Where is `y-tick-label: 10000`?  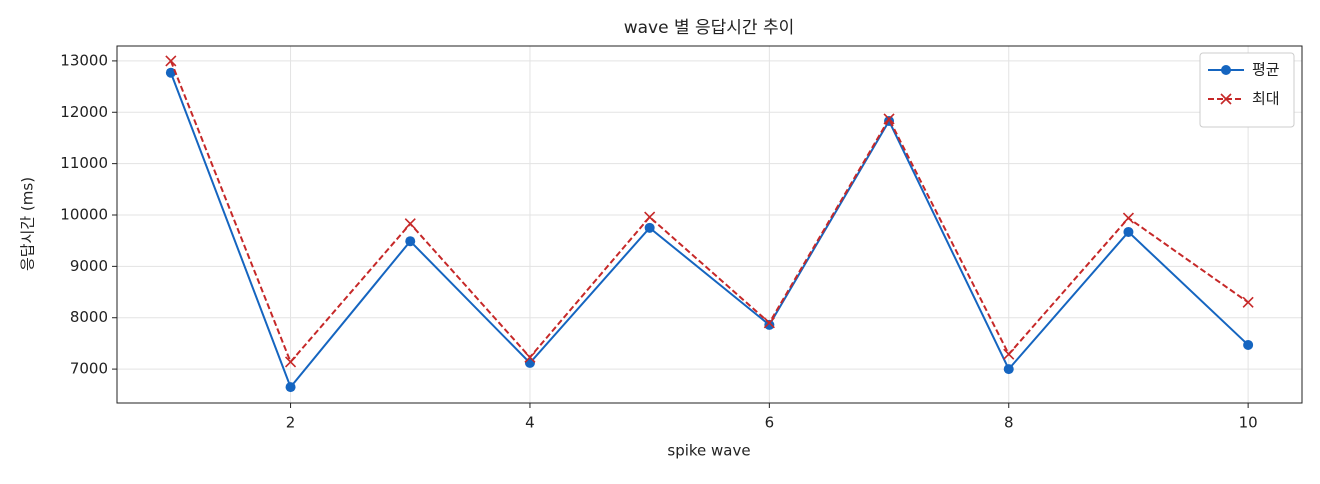 y-tick-label: 10000 is located at coordinates (84, 214).